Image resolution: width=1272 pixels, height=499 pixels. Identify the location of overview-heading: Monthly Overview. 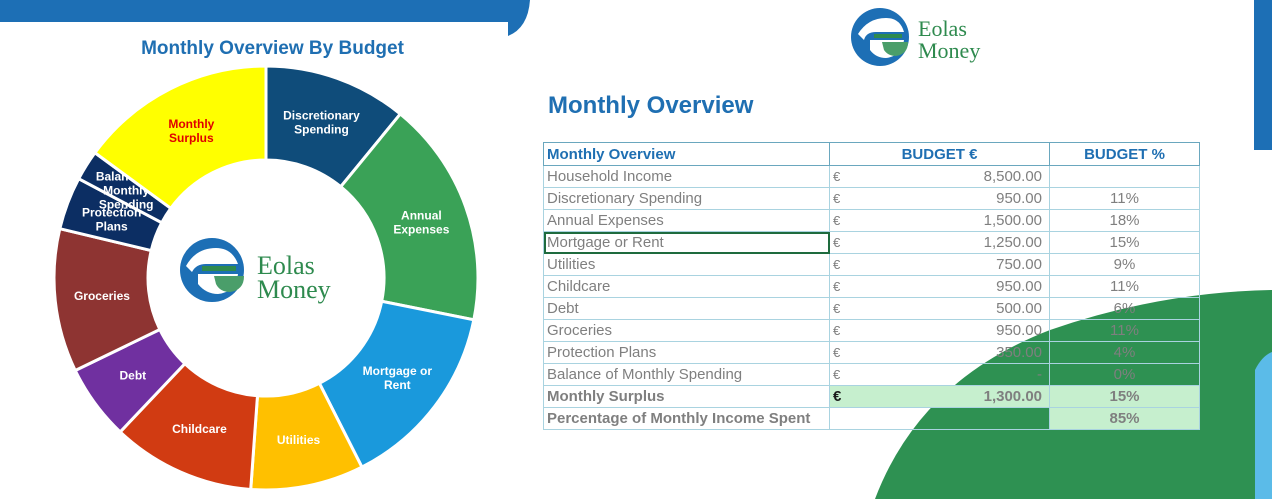
(651, 105).